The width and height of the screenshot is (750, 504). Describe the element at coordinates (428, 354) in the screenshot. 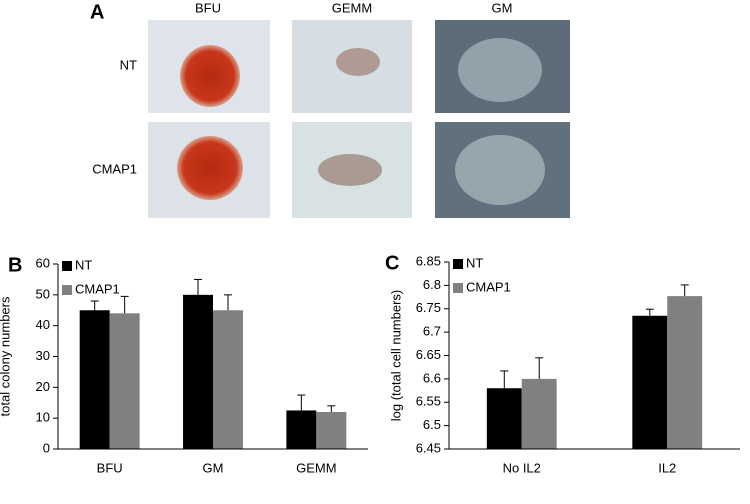

I see `y-tick-label: 6.65` at that location.